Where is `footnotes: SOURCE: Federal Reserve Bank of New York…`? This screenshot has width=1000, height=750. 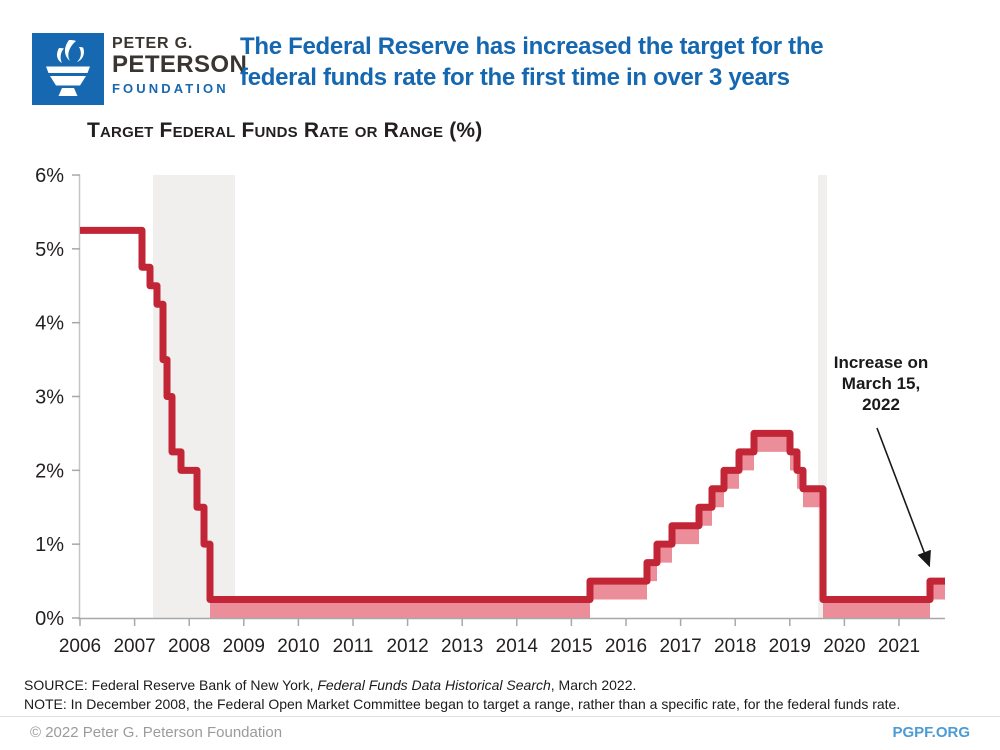 footnotes: SOURCE: Federal Reserve Bank of New York… is located at coordinates (504, 695).